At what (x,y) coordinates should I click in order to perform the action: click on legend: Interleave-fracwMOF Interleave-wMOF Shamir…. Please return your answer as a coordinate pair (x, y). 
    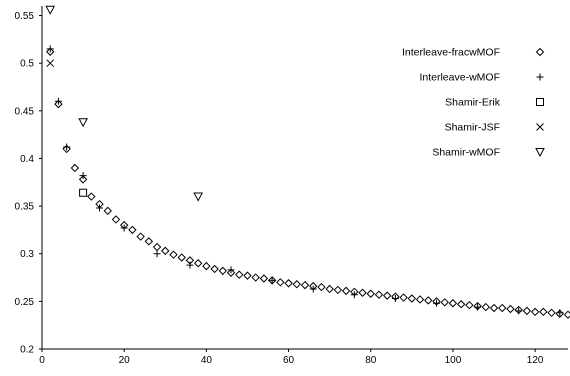
    Looking at the image, I should click on (473, 103).